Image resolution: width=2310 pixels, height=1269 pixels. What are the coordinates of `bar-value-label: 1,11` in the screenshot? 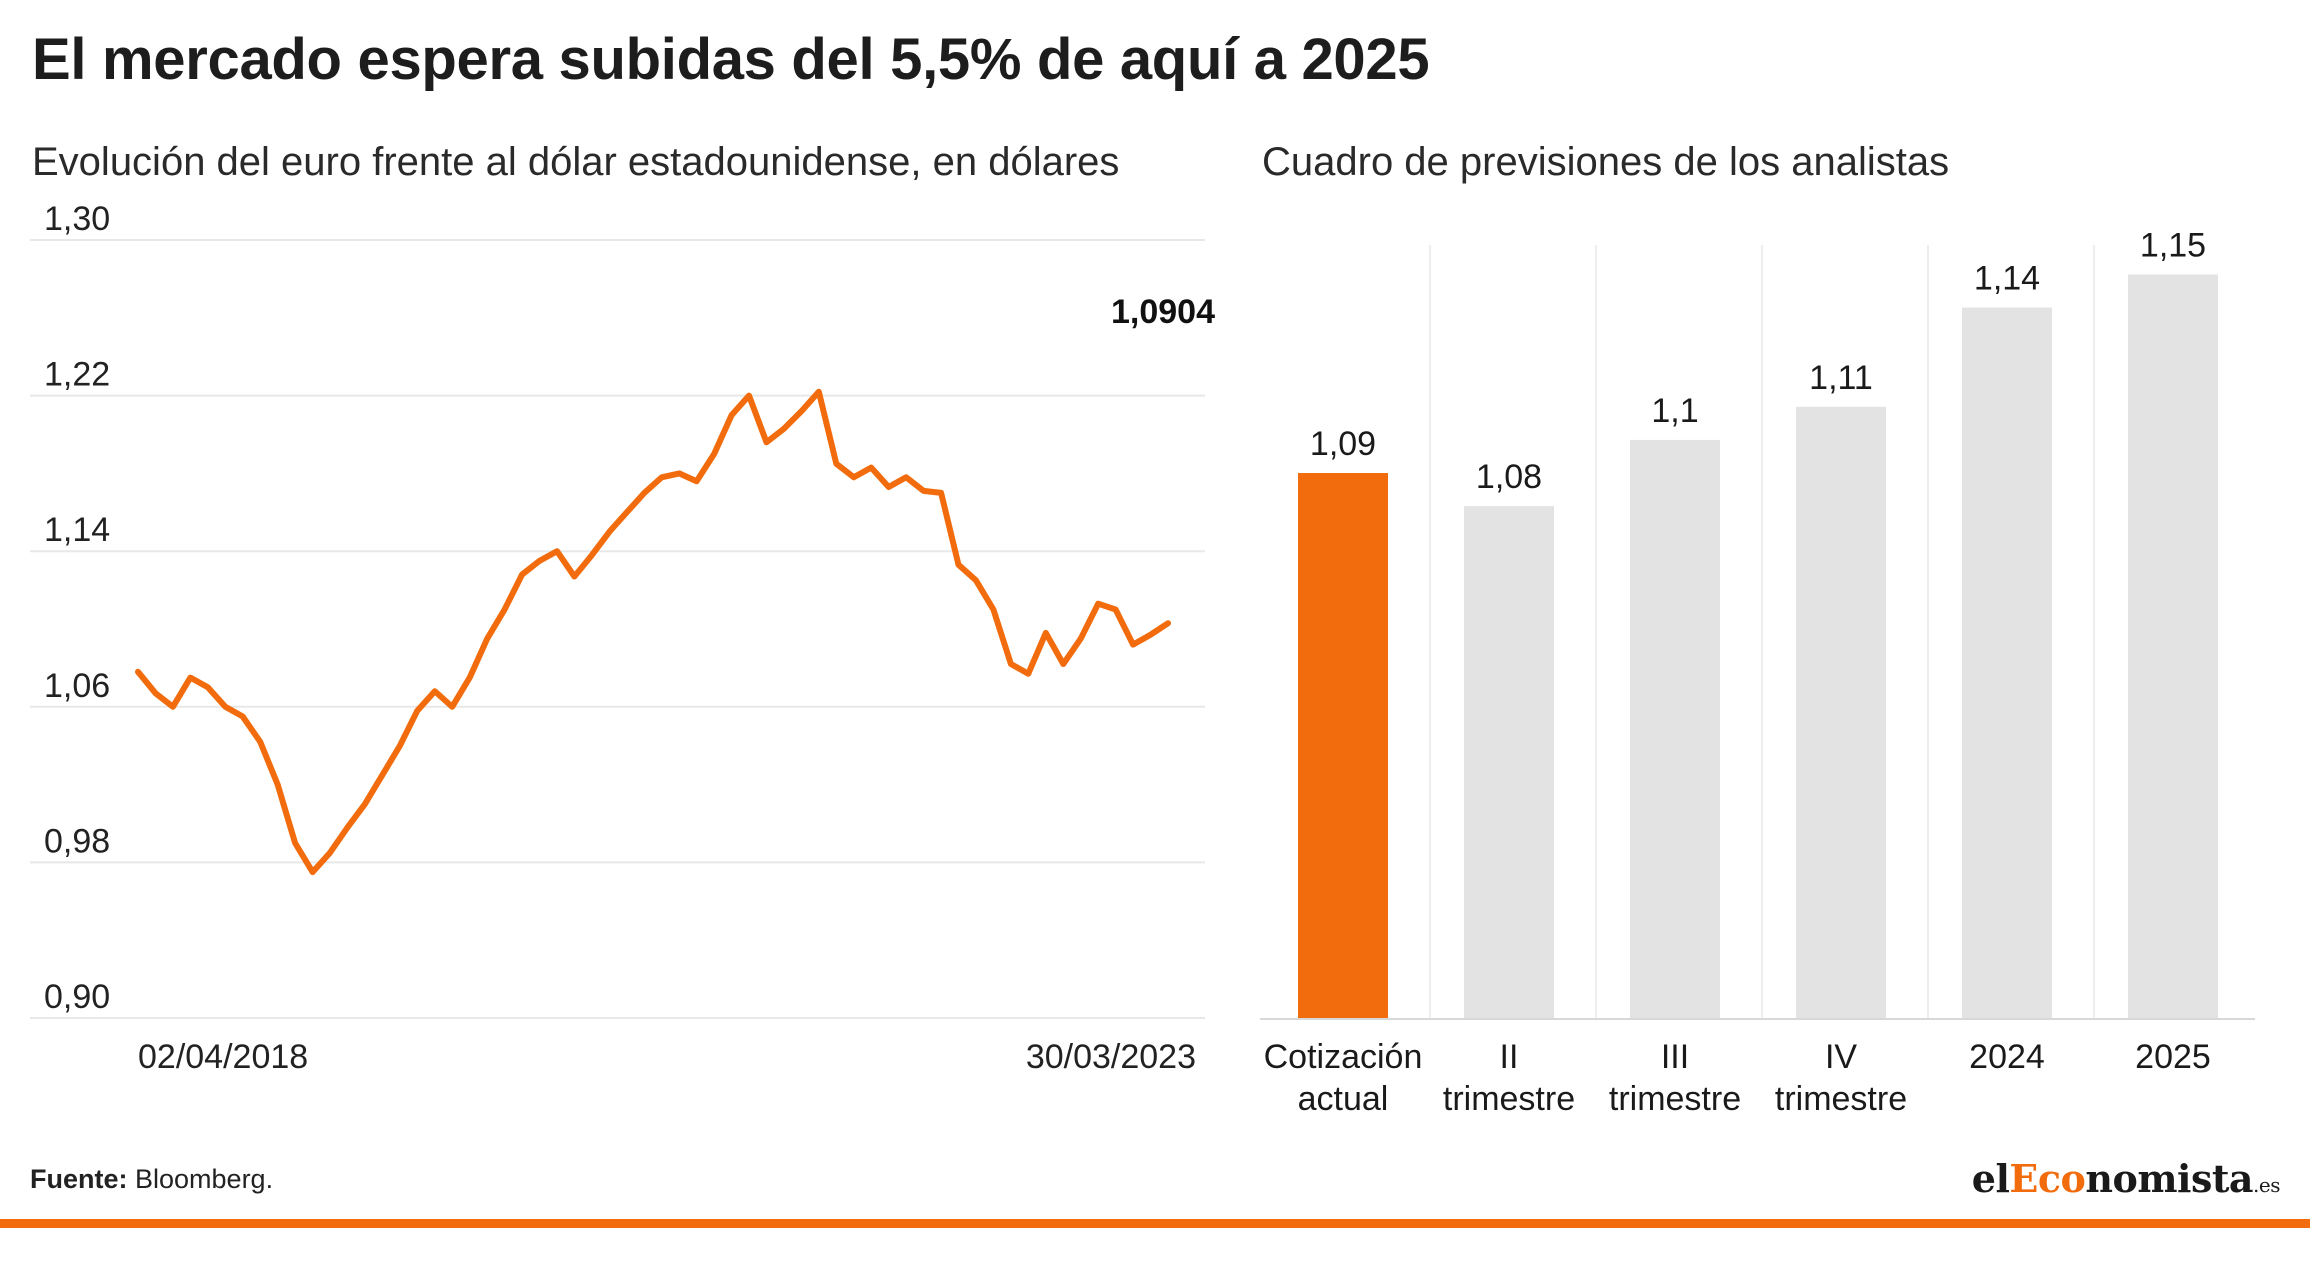 It's located at (1841, 378).